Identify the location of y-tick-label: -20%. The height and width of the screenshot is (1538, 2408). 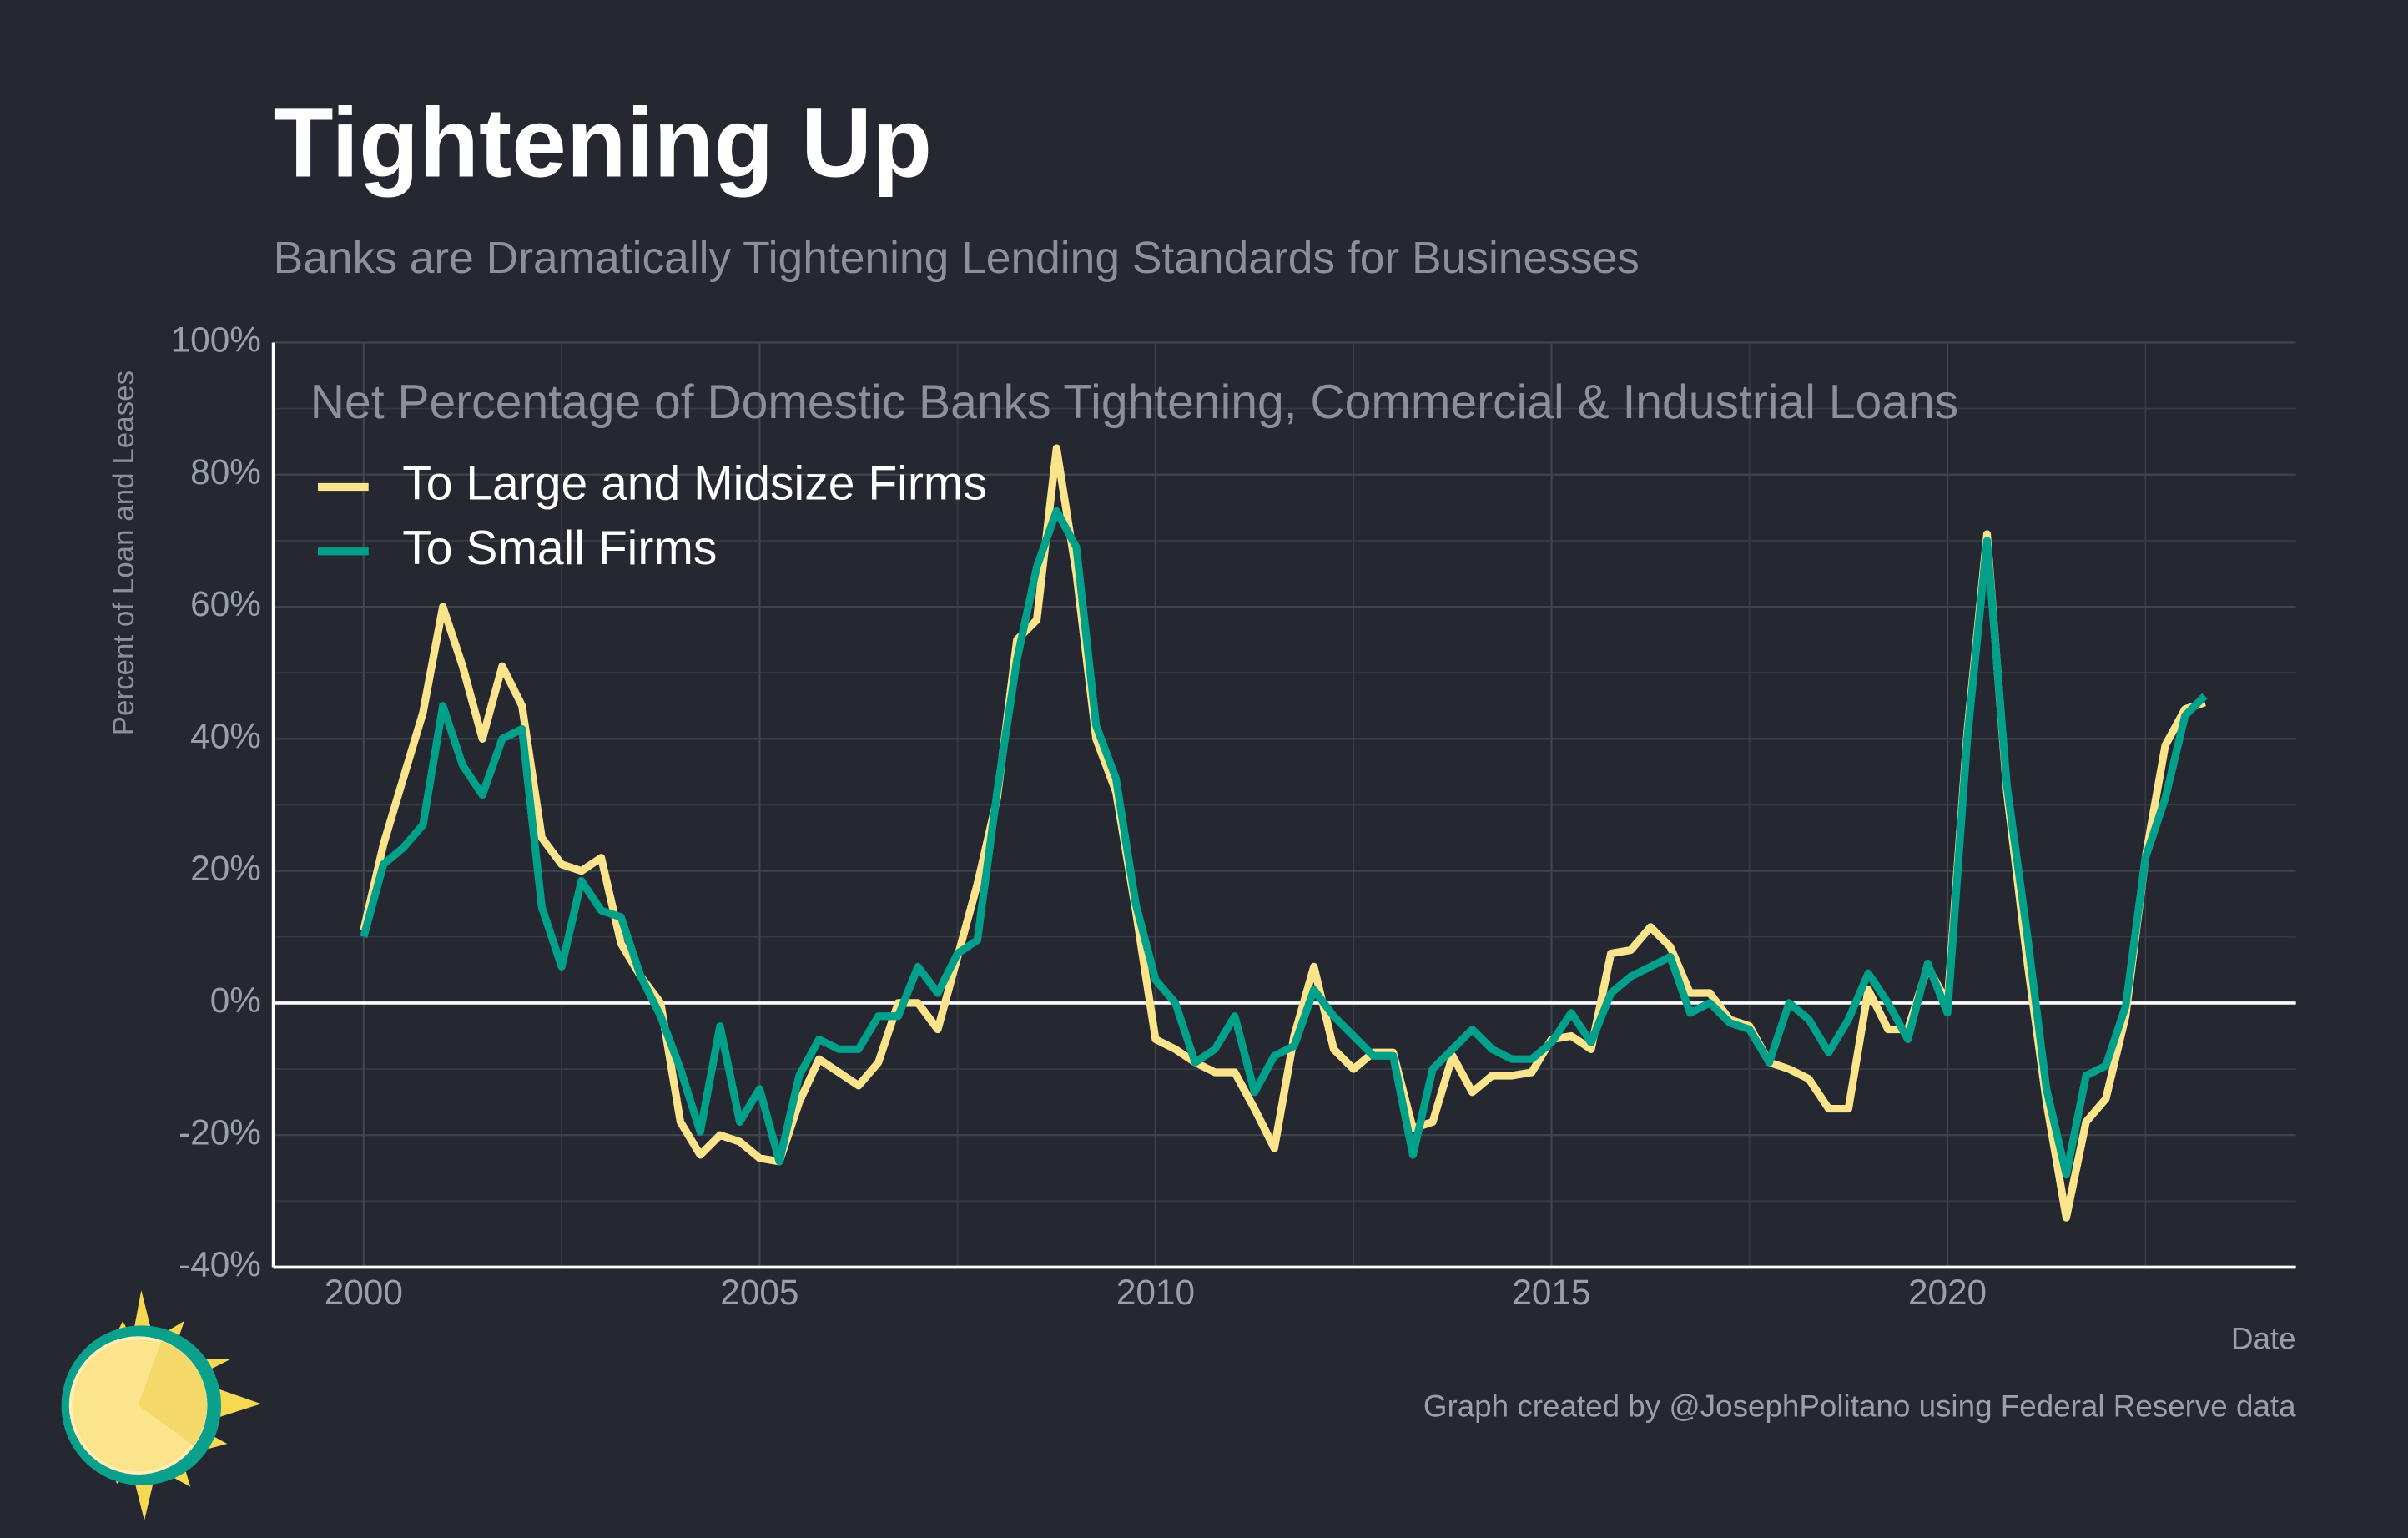
(220, 1132).